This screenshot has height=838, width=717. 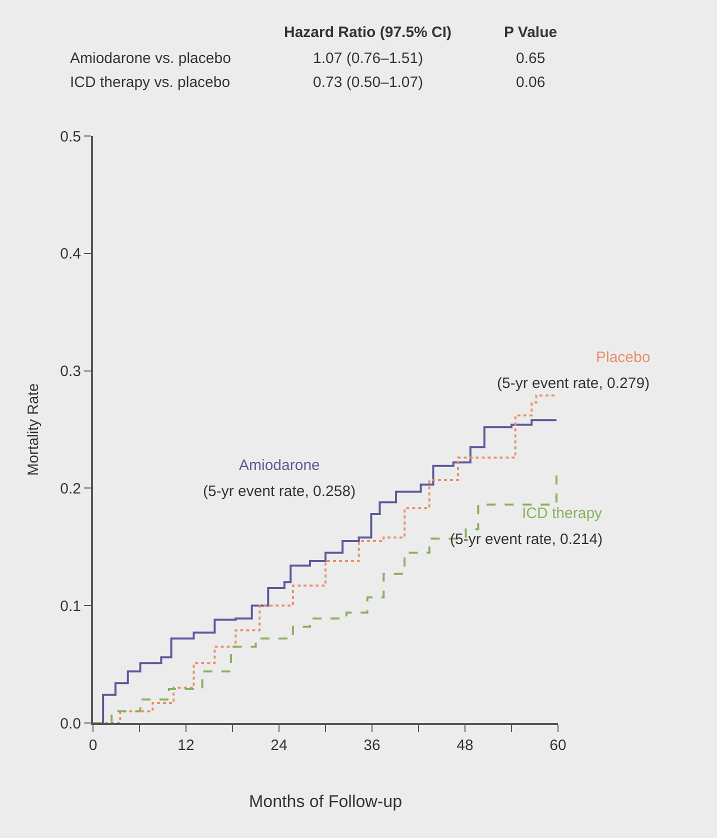 I want to click on y-tick-label: 0.1, so click(x=70, y=606).